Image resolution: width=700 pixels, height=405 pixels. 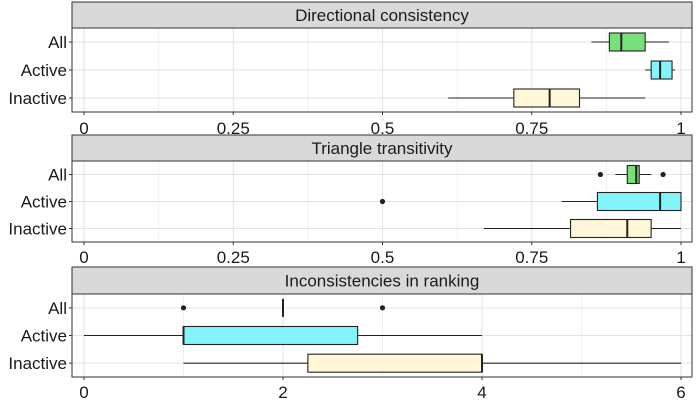 What do you see at coordinates (680, 391) in the screenshot?
I see `x-tick-label: 6` at bounding box center [680, 391].